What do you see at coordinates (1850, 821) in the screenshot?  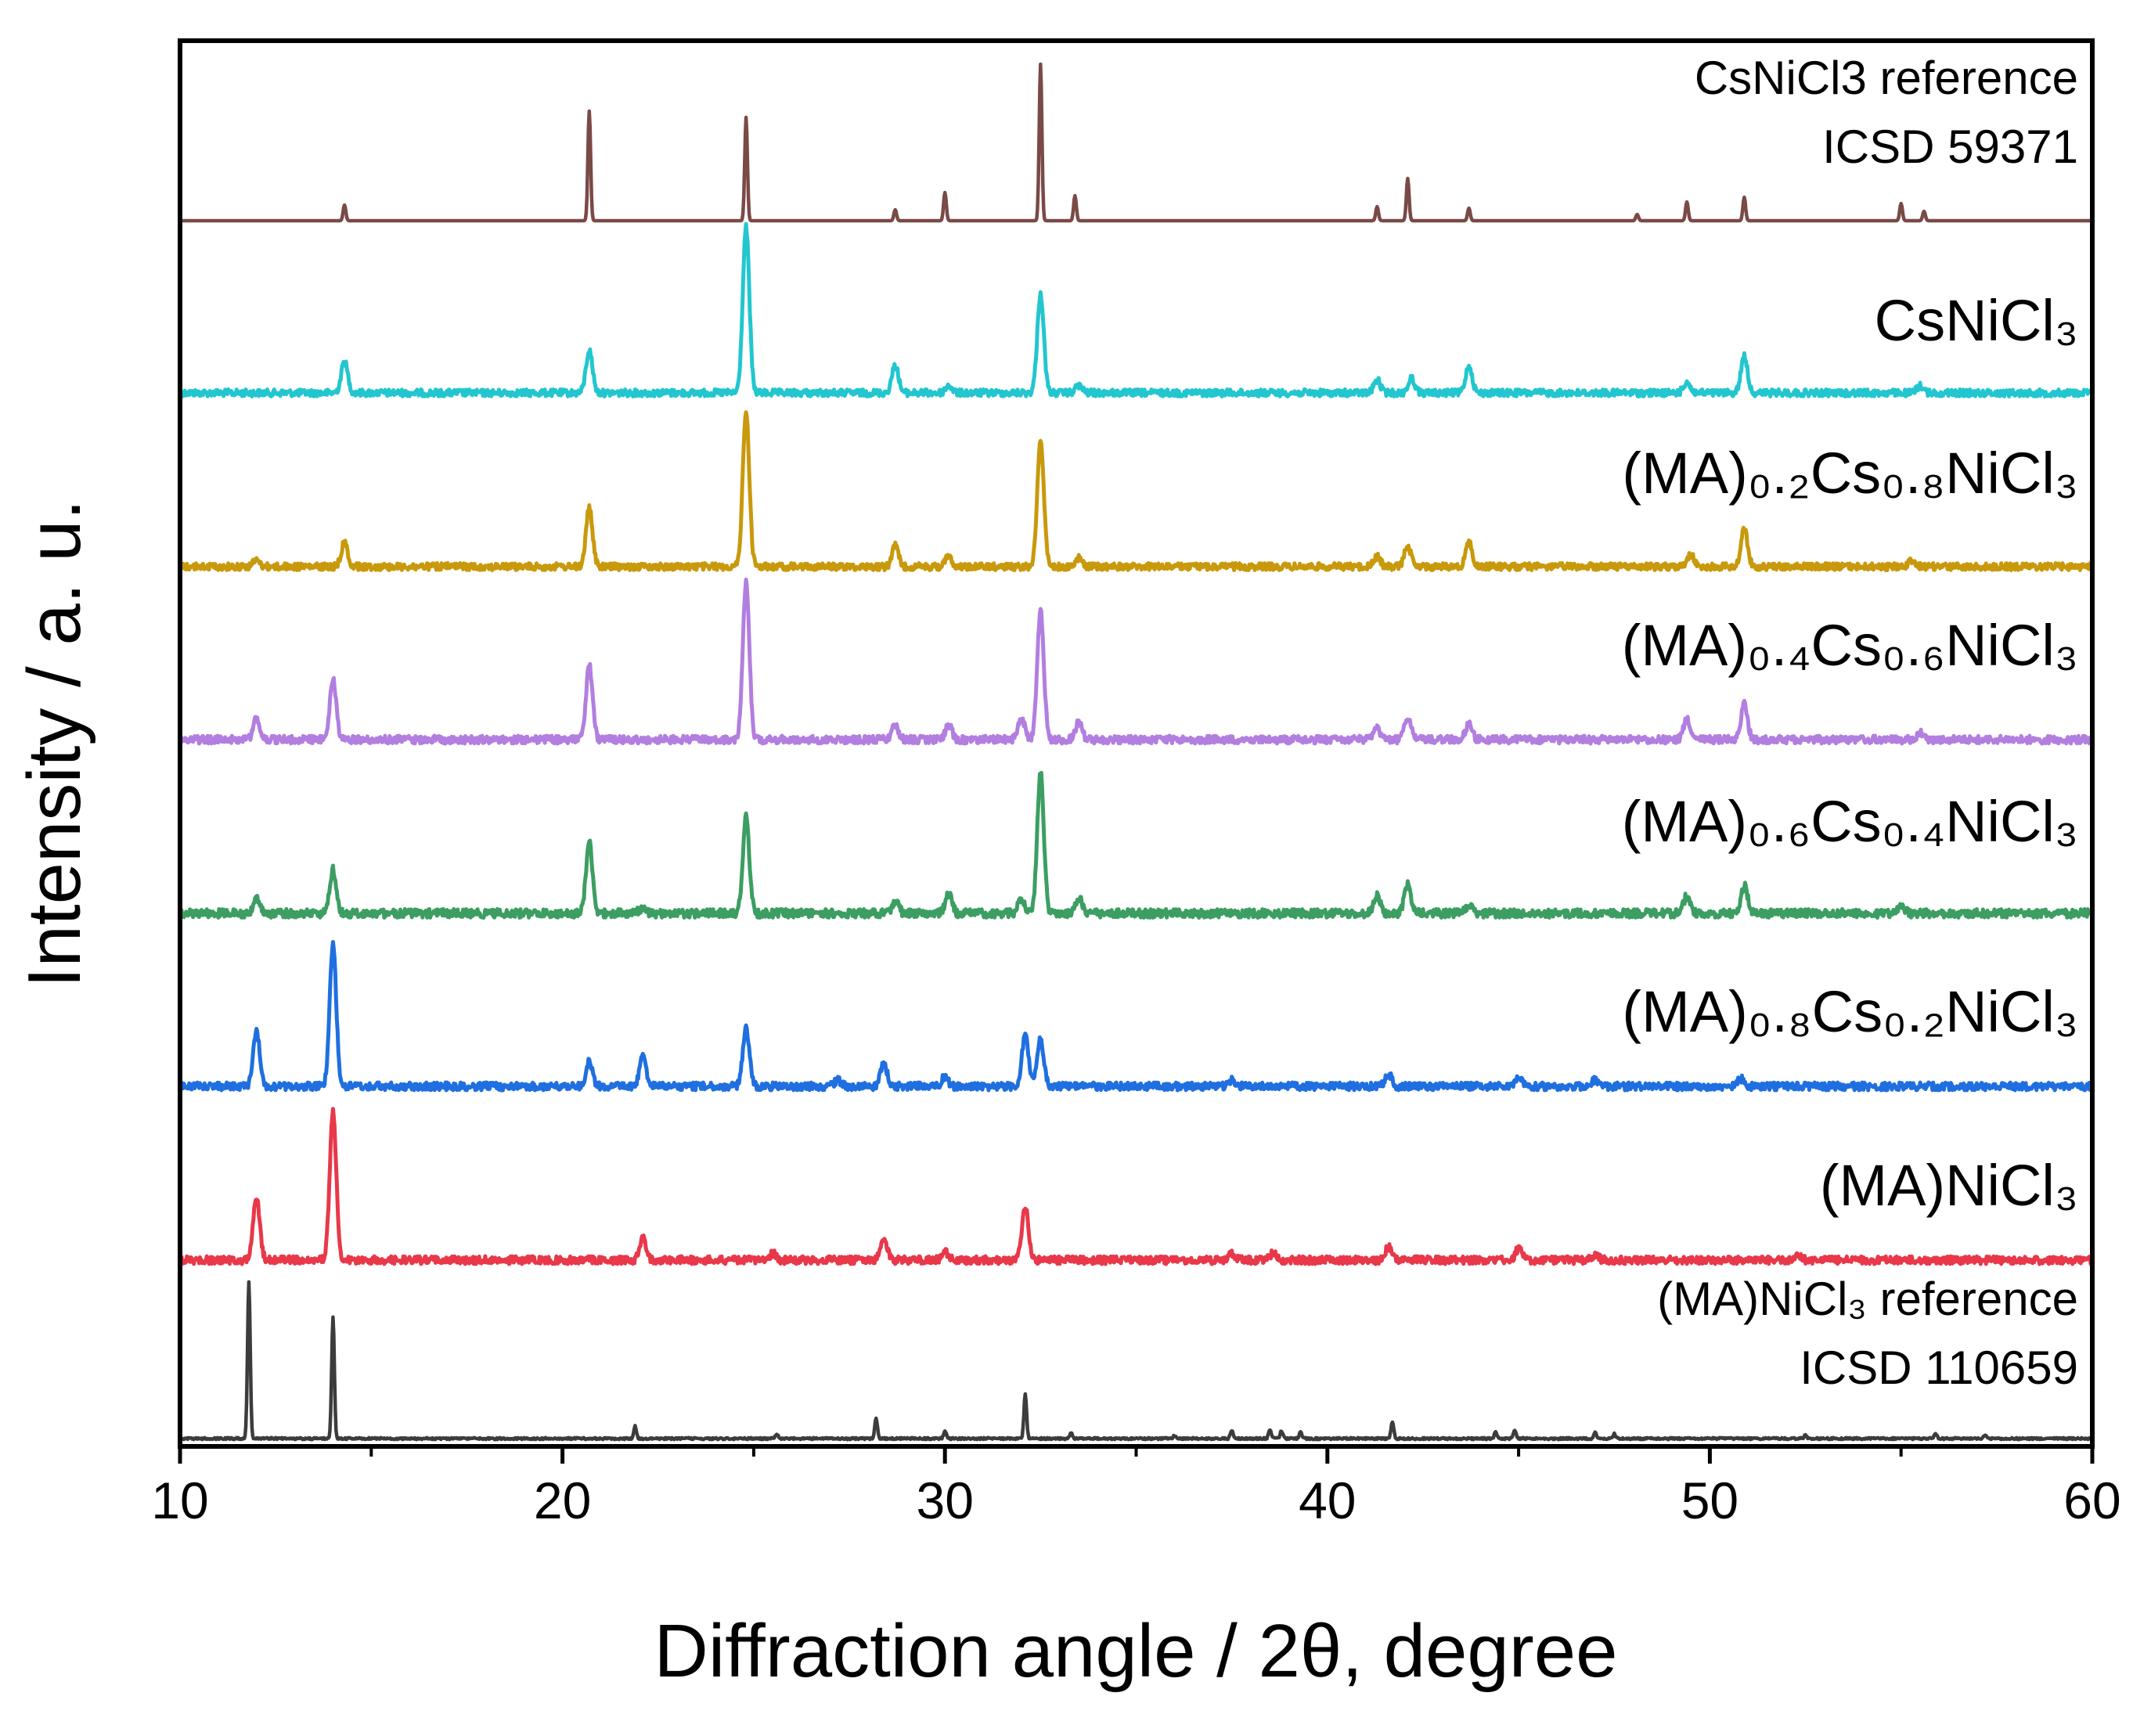 I see `series-label-4: (MA)₀.₆Cs₀.₄NiCl₃` at bounding box center [1850, 821].